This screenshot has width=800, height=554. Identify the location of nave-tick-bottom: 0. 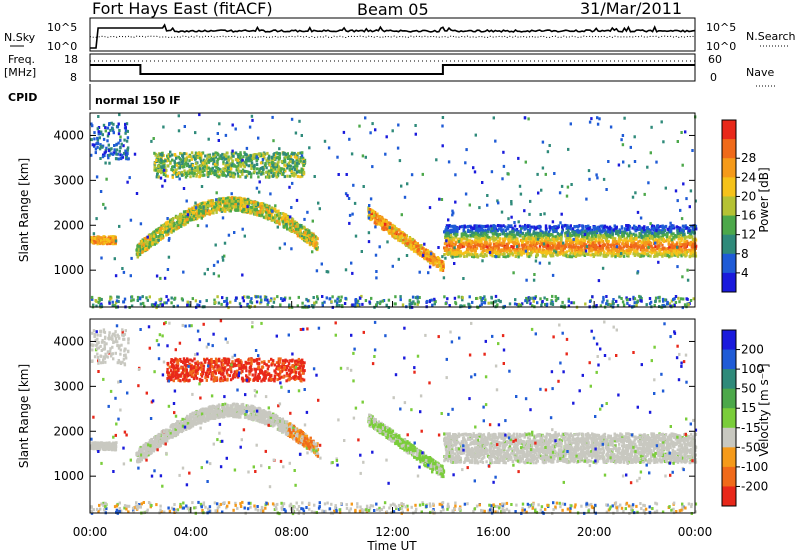
(713, 77).